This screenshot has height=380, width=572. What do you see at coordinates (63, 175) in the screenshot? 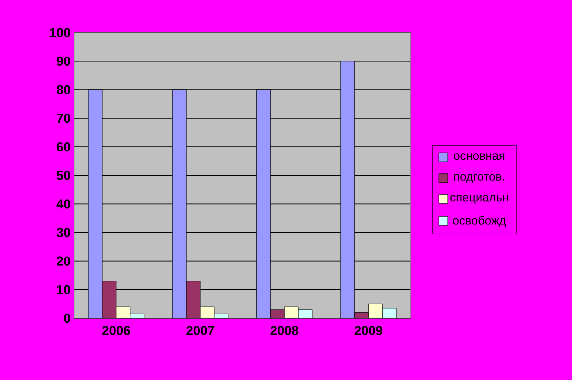
I see `y-tick-label: 50` at bounding box center [63, 175].